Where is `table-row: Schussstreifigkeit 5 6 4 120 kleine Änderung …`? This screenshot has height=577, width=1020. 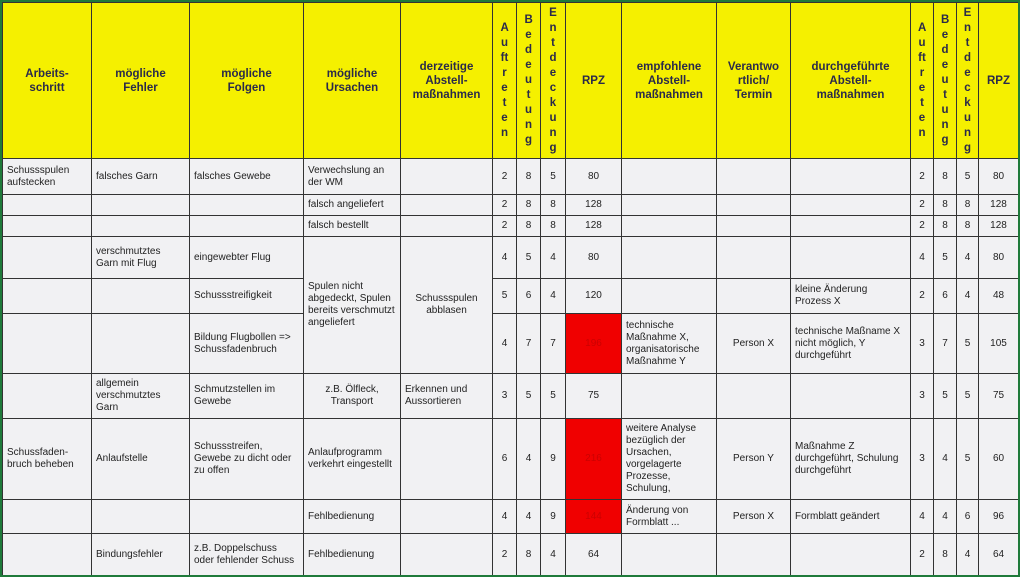 table-row: Schussstreifigkeit 5 6 4 120 kleine Änderung … is located at coordinates (510, 296).